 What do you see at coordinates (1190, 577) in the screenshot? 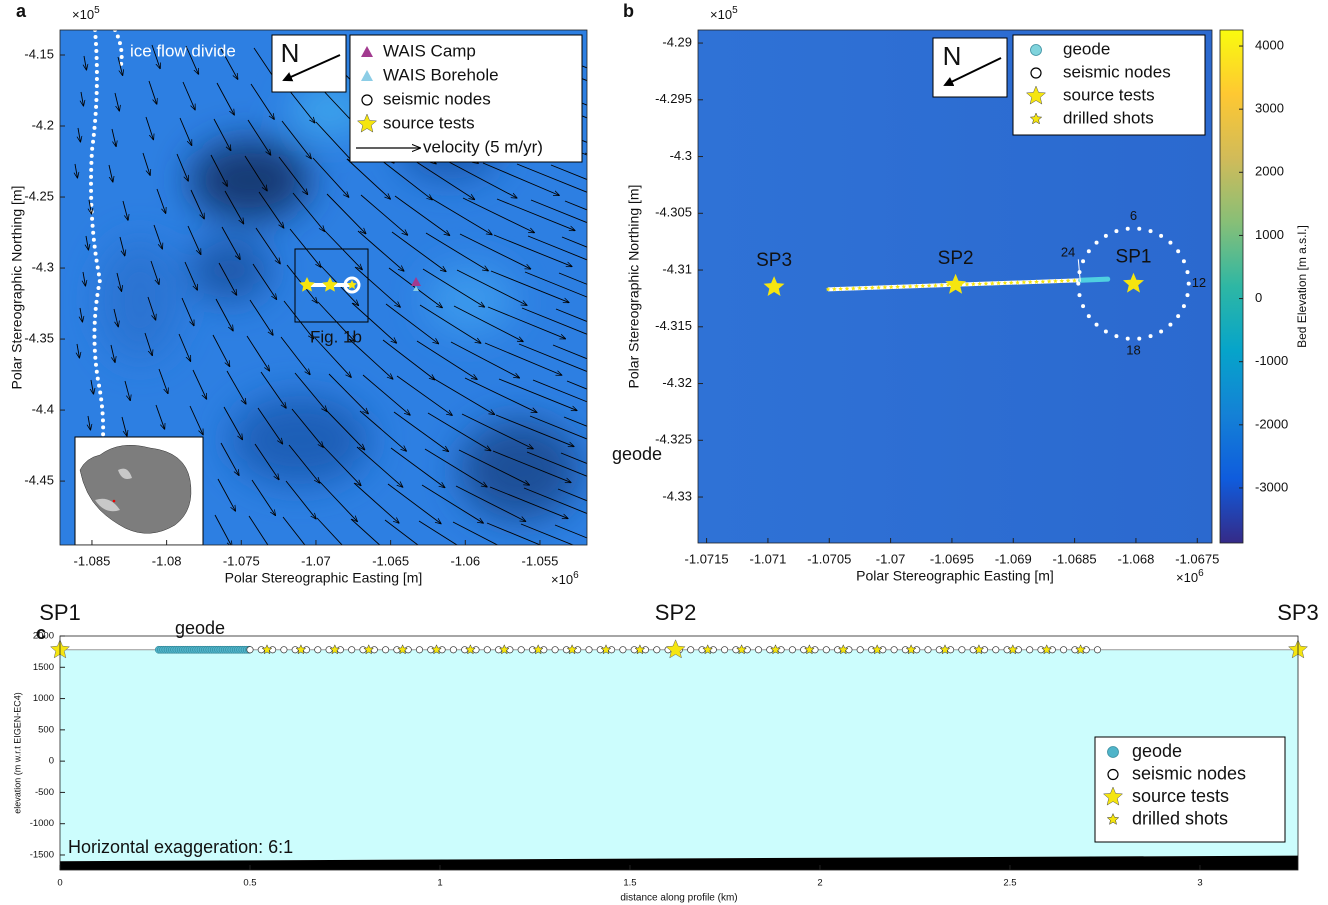
I see `x-multiplier: ×10⁶` at bounding box center [1190, 577].